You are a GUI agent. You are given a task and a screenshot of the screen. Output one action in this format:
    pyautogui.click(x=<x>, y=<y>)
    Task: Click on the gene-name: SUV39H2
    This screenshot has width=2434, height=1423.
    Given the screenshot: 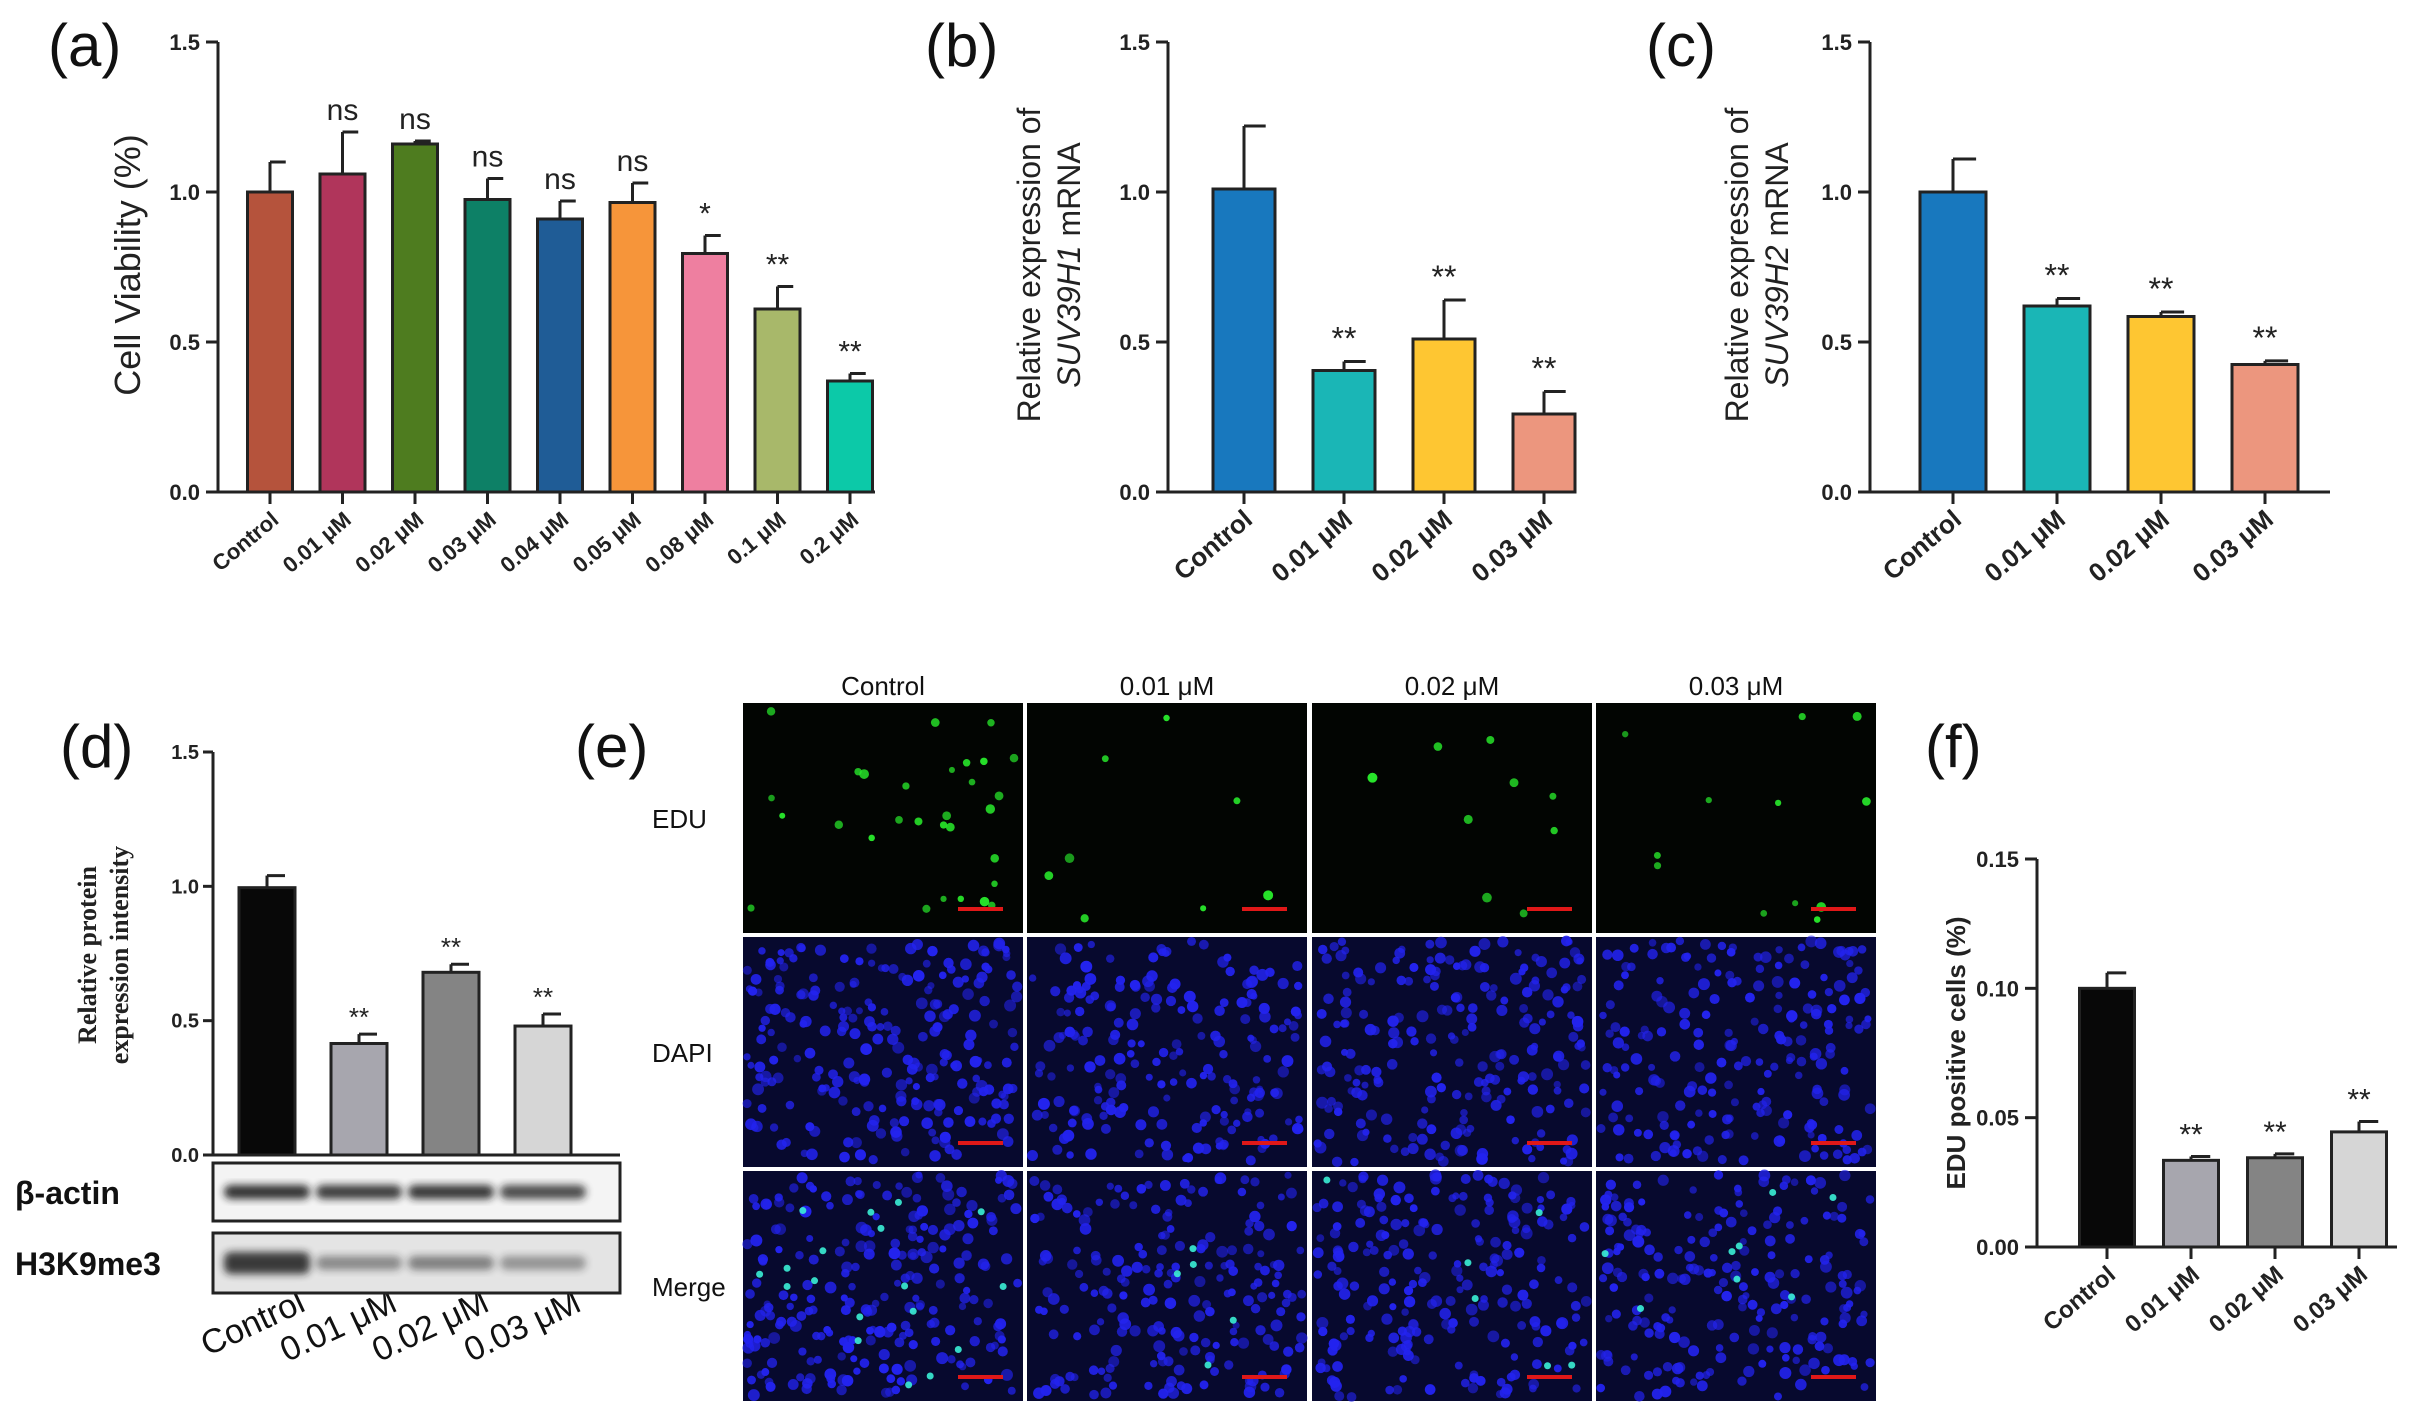 What is the action you would take?
    pyautogui.click(x=1777, y=316)
    